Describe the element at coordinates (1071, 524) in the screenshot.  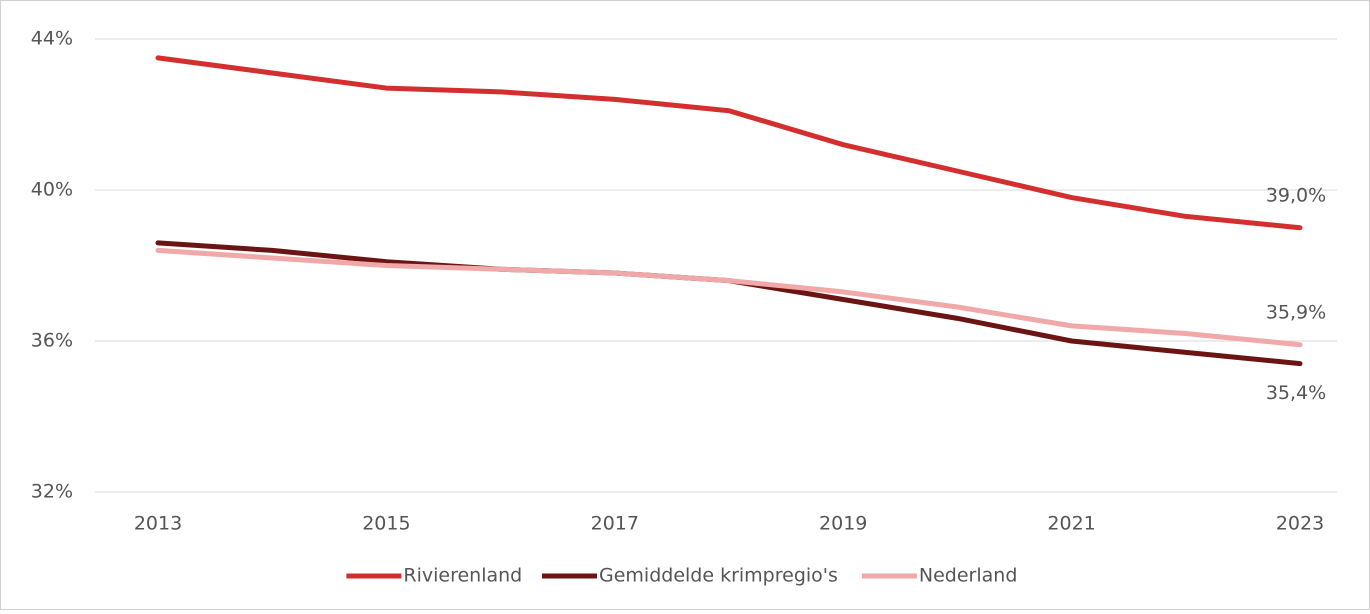
I see `x-tick-label: 2021` at that location.